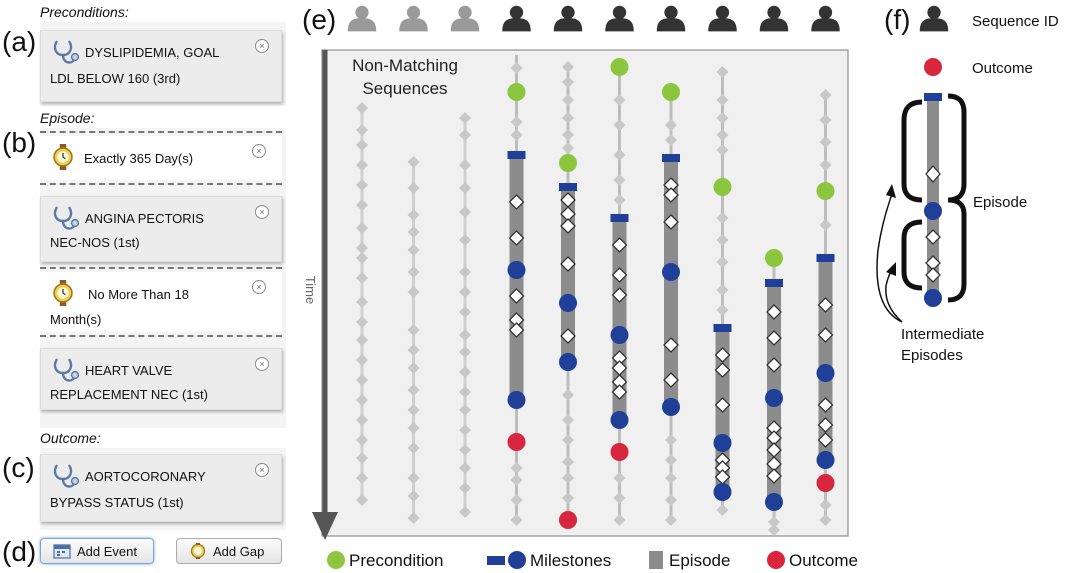  I want to click on precondition-card: DYSLIPIDEMIA, GOAL LDL BELOW 160 (3rd) ×, so click(161, 66).